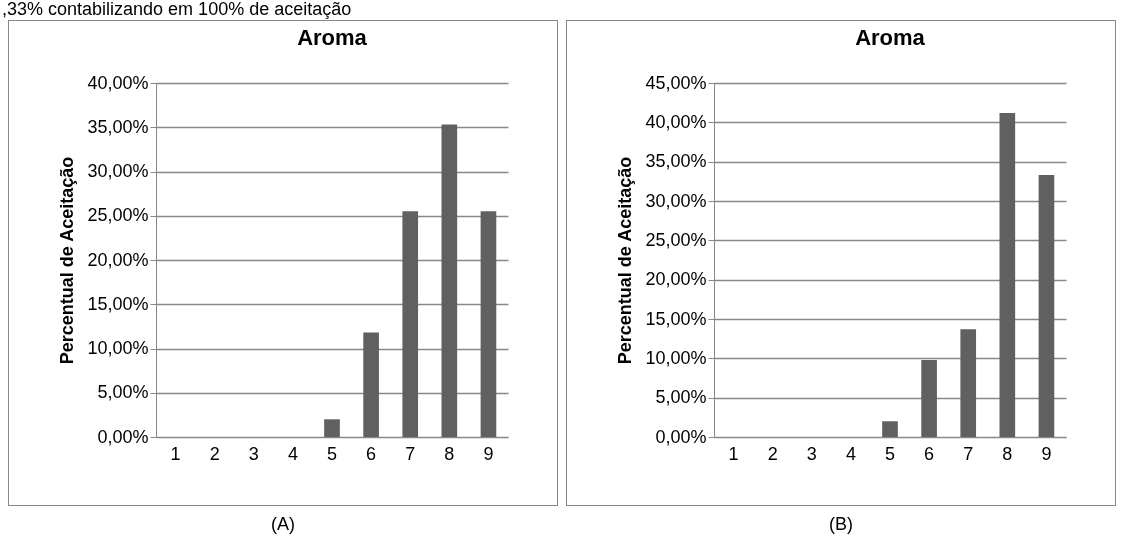 Image resolution: width=1132 pixels, height=546 pixels. What do you see at coordinates (676, 82) in the screenshot?
I see `y-tick-label: 45,00%` at bounding box center [676, 82].